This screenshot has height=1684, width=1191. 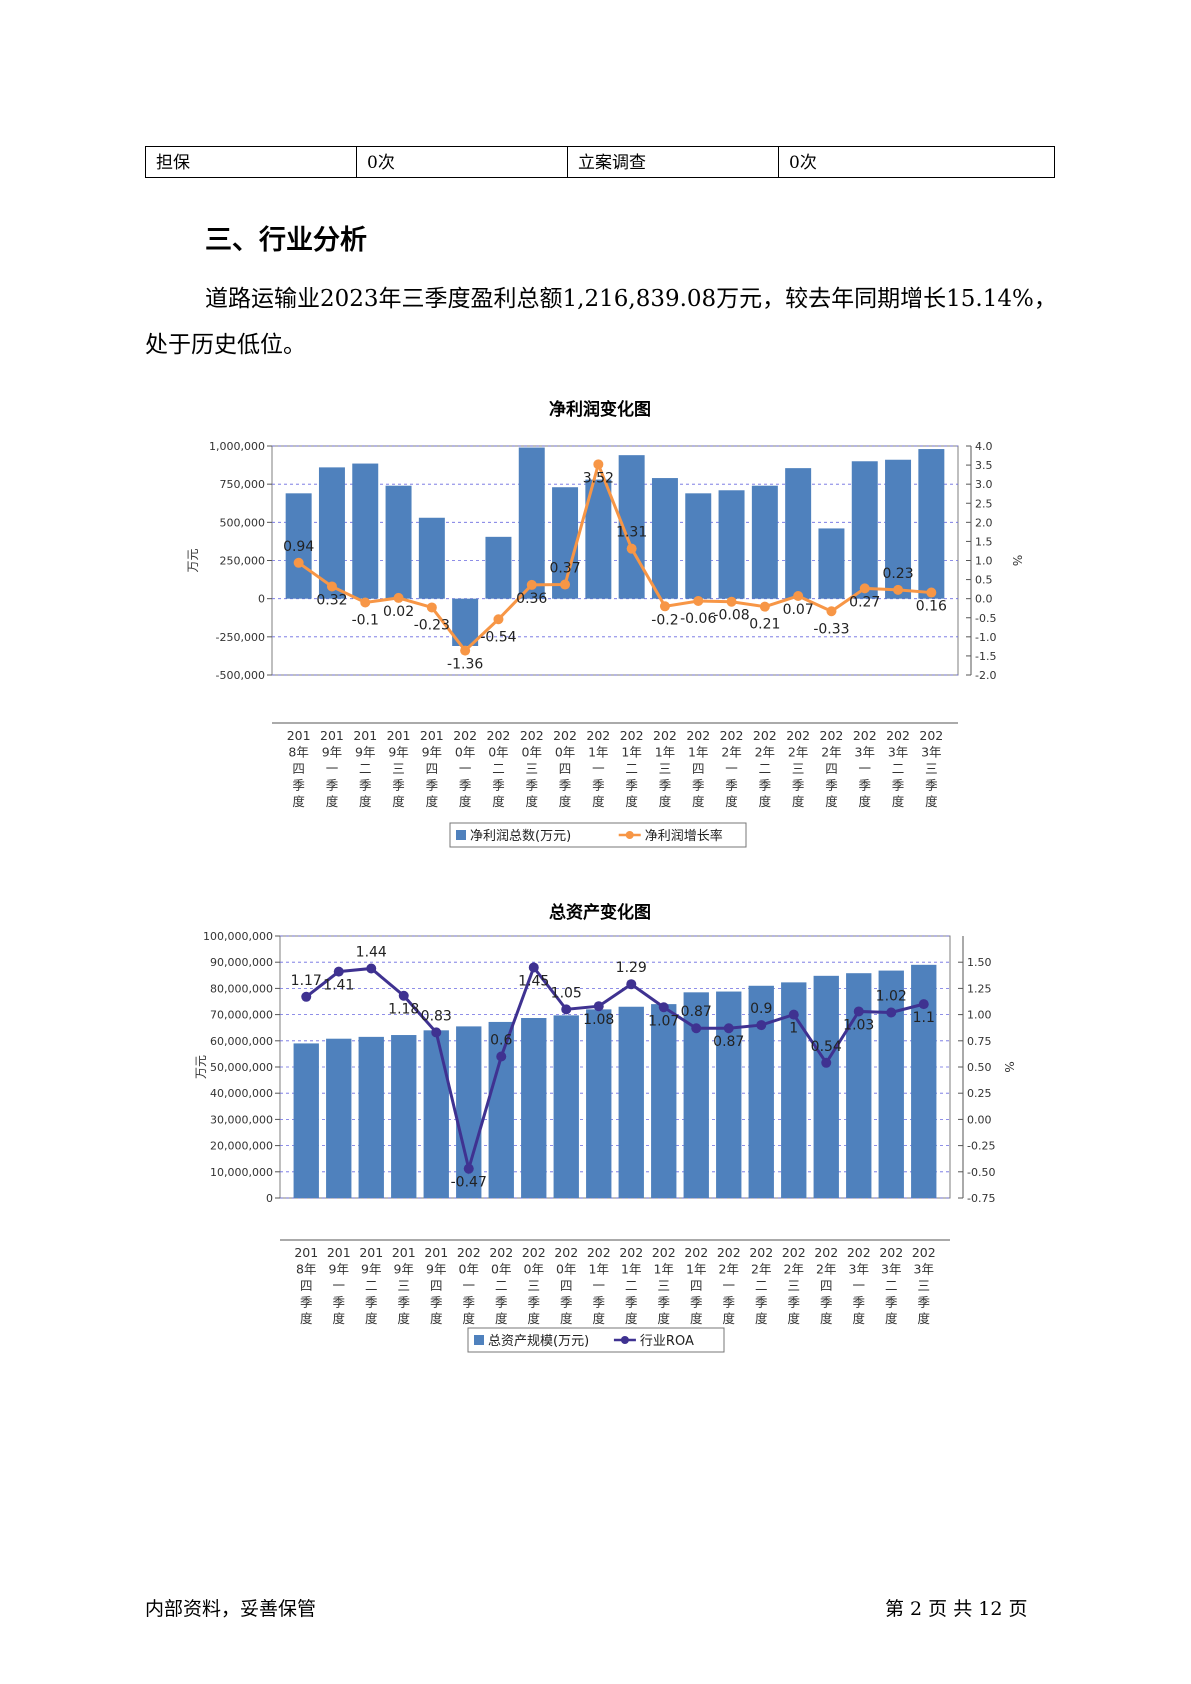 I want to click on data-label: 1.31, so click(x=631, y=533).